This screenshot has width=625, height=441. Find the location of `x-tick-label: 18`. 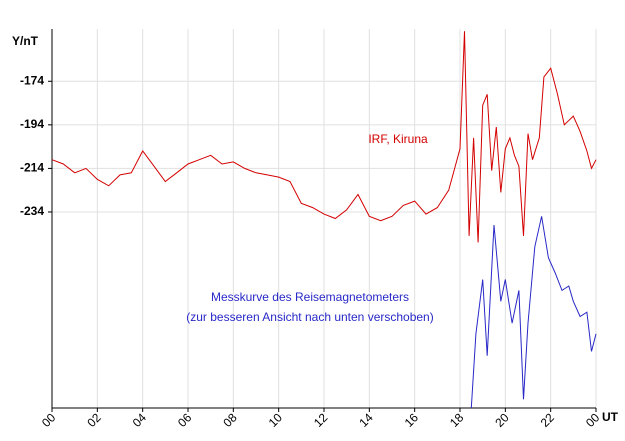

x-tick-label: 18 is located at coordinates (457, 420).